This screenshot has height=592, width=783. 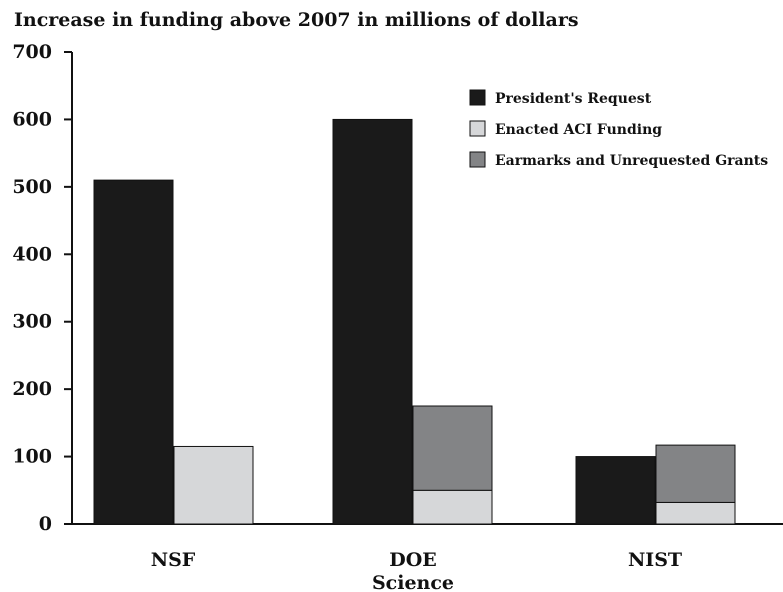 What do you see at coordinates (32, 322) in the screenshot?
I see `y-tick-label: 300` at bounding box center [32, 322].